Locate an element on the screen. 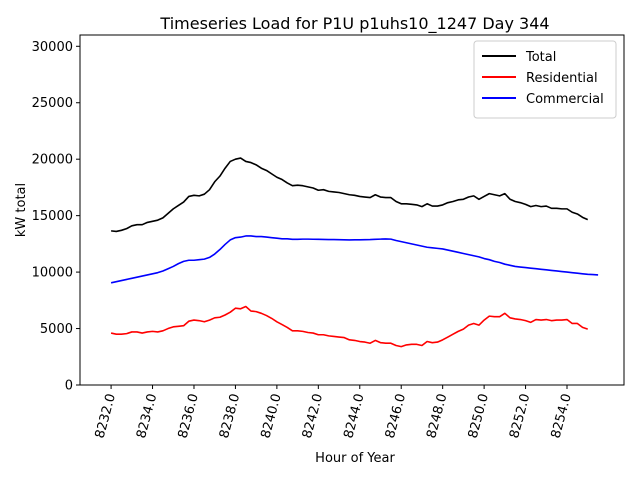 This screenshot has width=640, height=480. y-tick-label: 10000 is located at coordinates (52, 273).